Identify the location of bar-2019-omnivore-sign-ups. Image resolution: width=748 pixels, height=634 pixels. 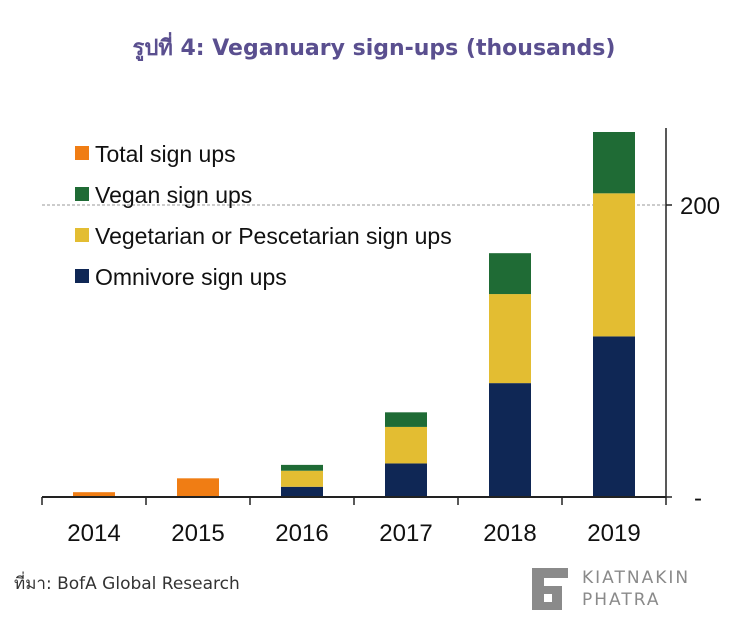
(614, 416).